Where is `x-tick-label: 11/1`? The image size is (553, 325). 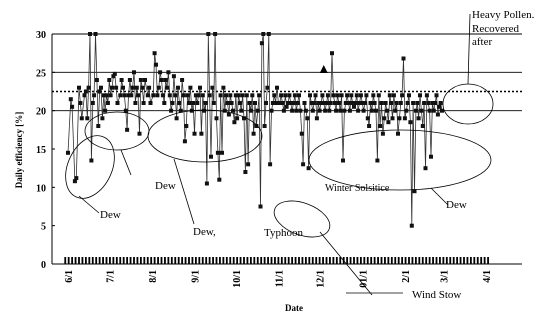 x-tick-label: 11/1 is located at coordinates (279, 278).